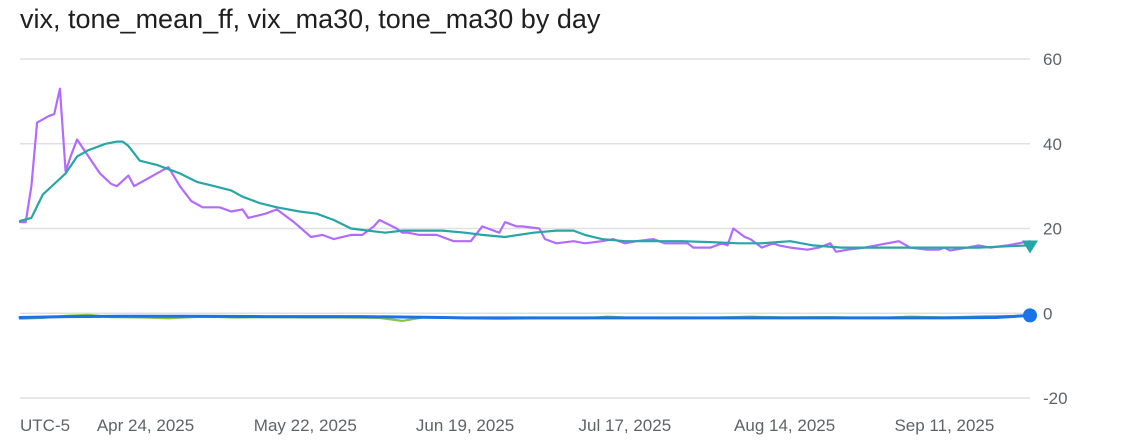 This screenshot has height=440, width=1126. Describe the element at coordinates (1030, 247) in the screenshot. I see `end-marker-vix-ma30` at that location.